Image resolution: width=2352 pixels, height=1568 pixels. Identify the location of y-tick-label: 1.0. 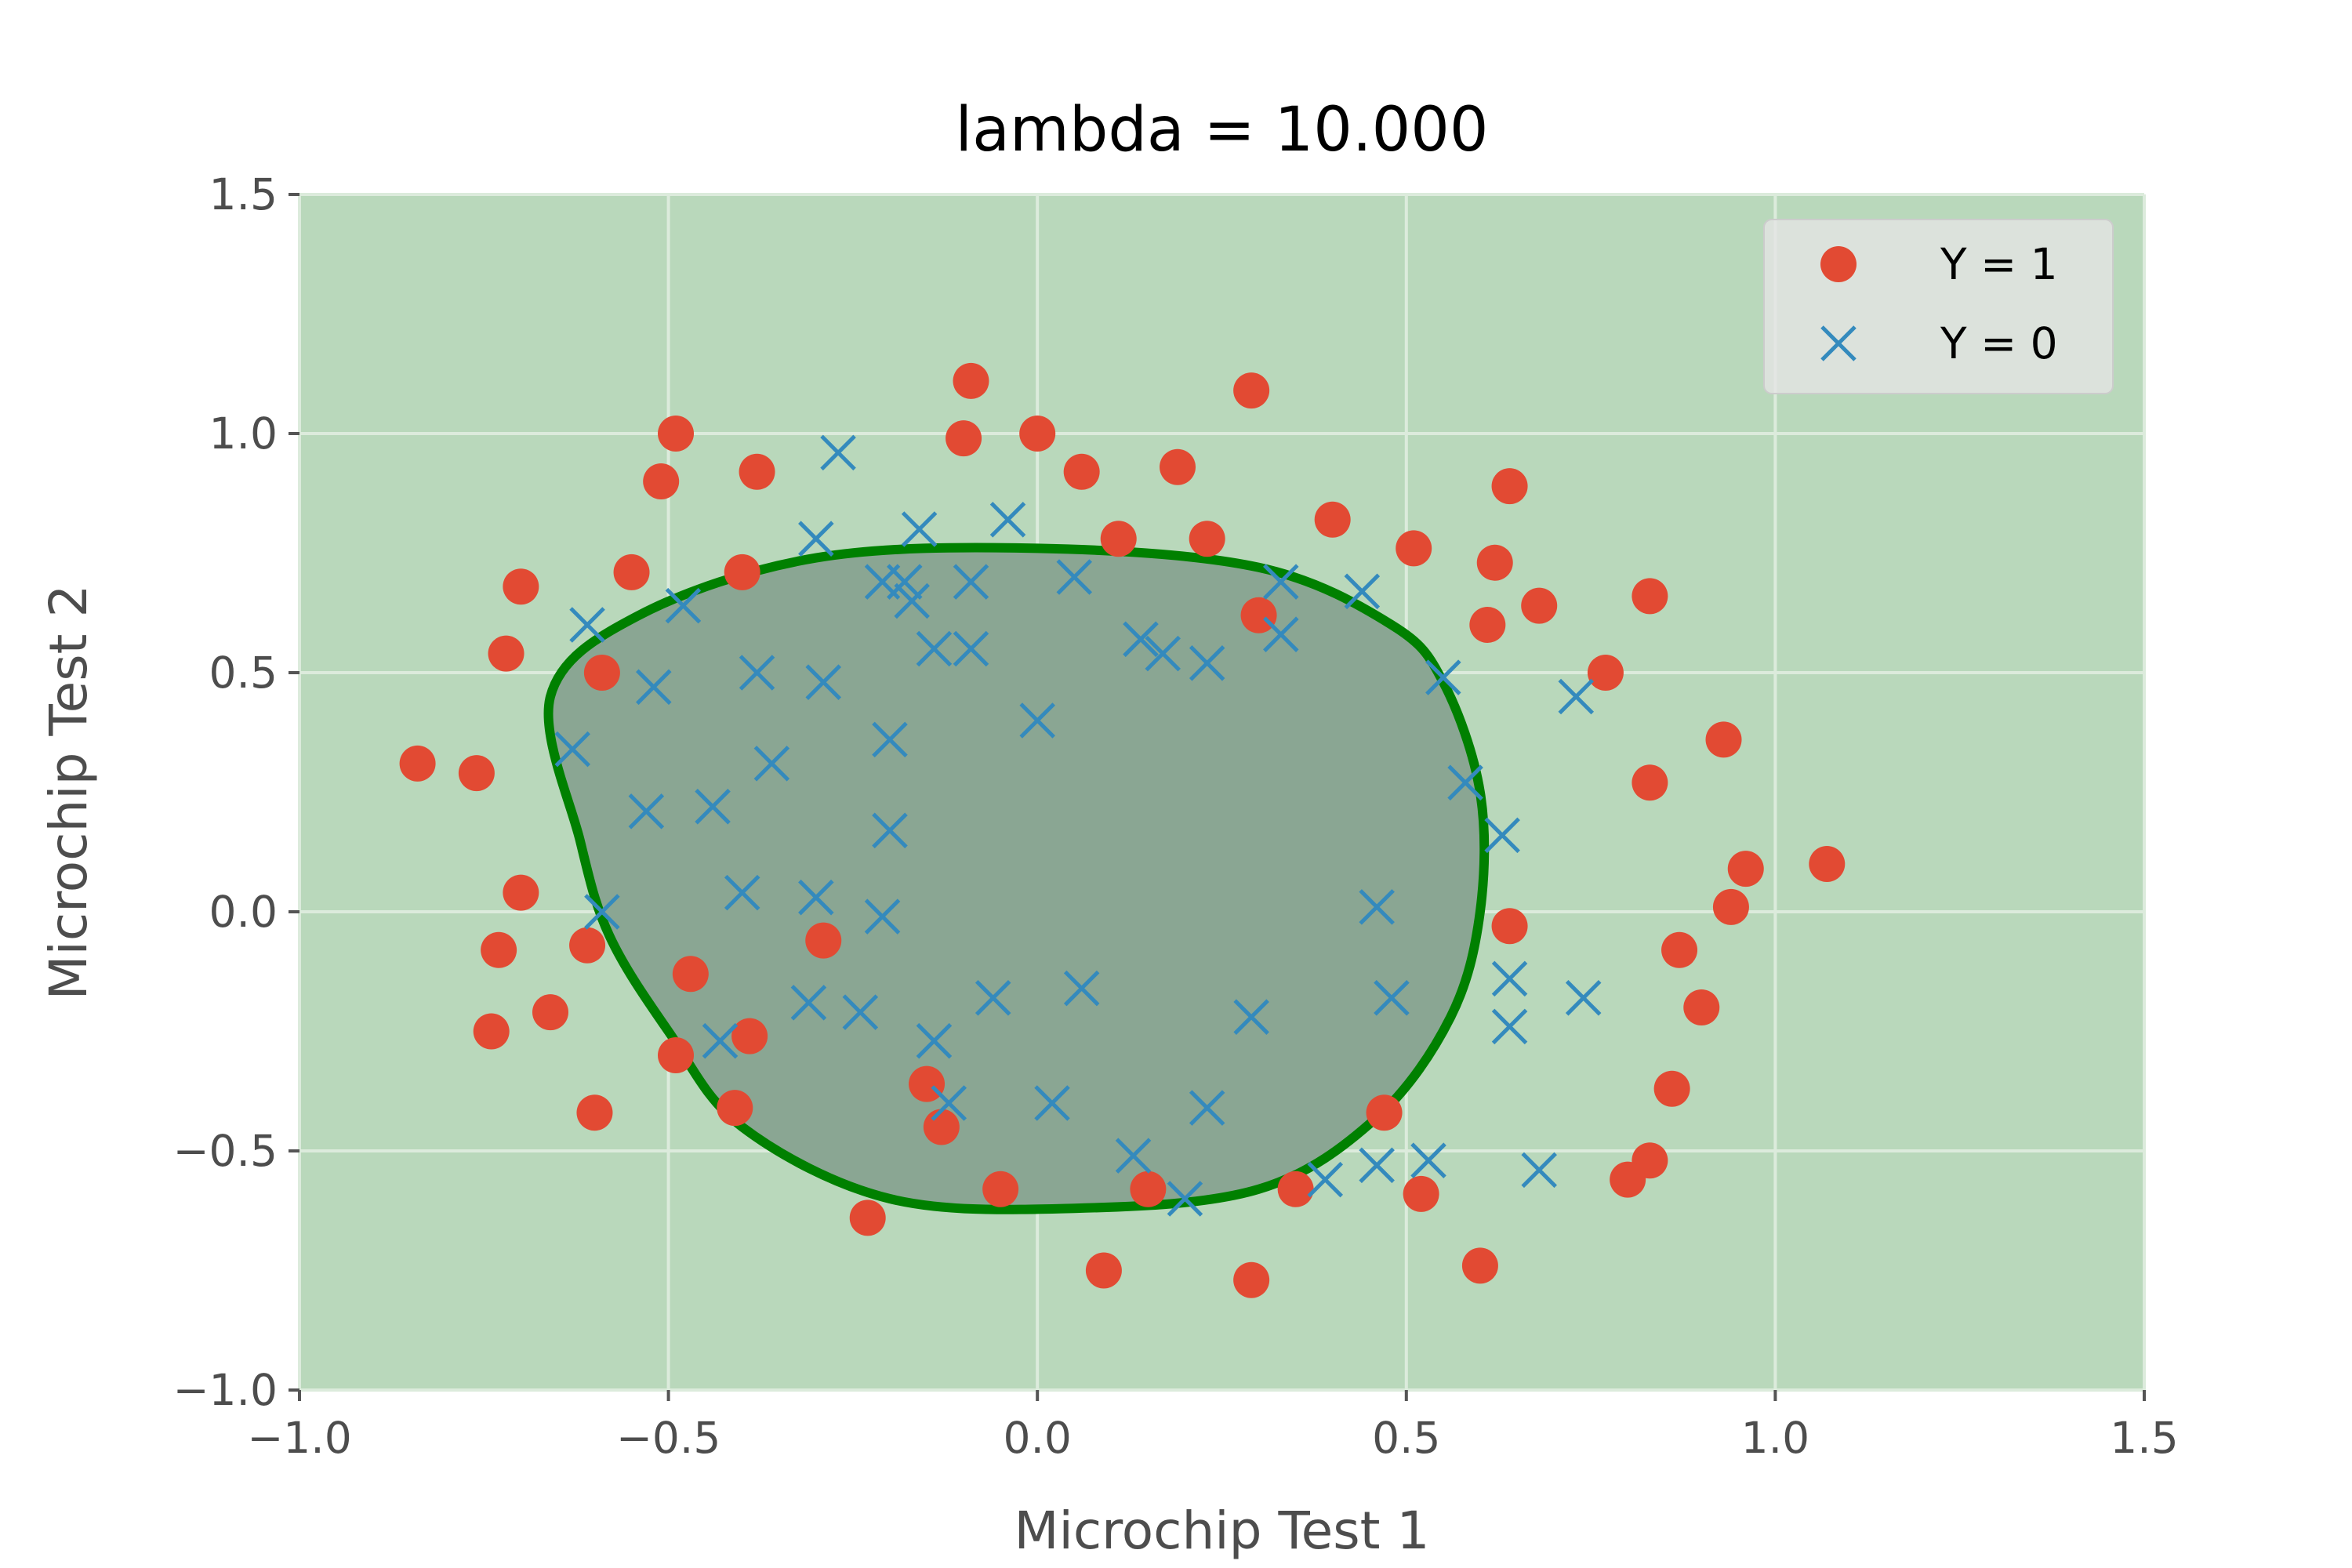
(243, 433).